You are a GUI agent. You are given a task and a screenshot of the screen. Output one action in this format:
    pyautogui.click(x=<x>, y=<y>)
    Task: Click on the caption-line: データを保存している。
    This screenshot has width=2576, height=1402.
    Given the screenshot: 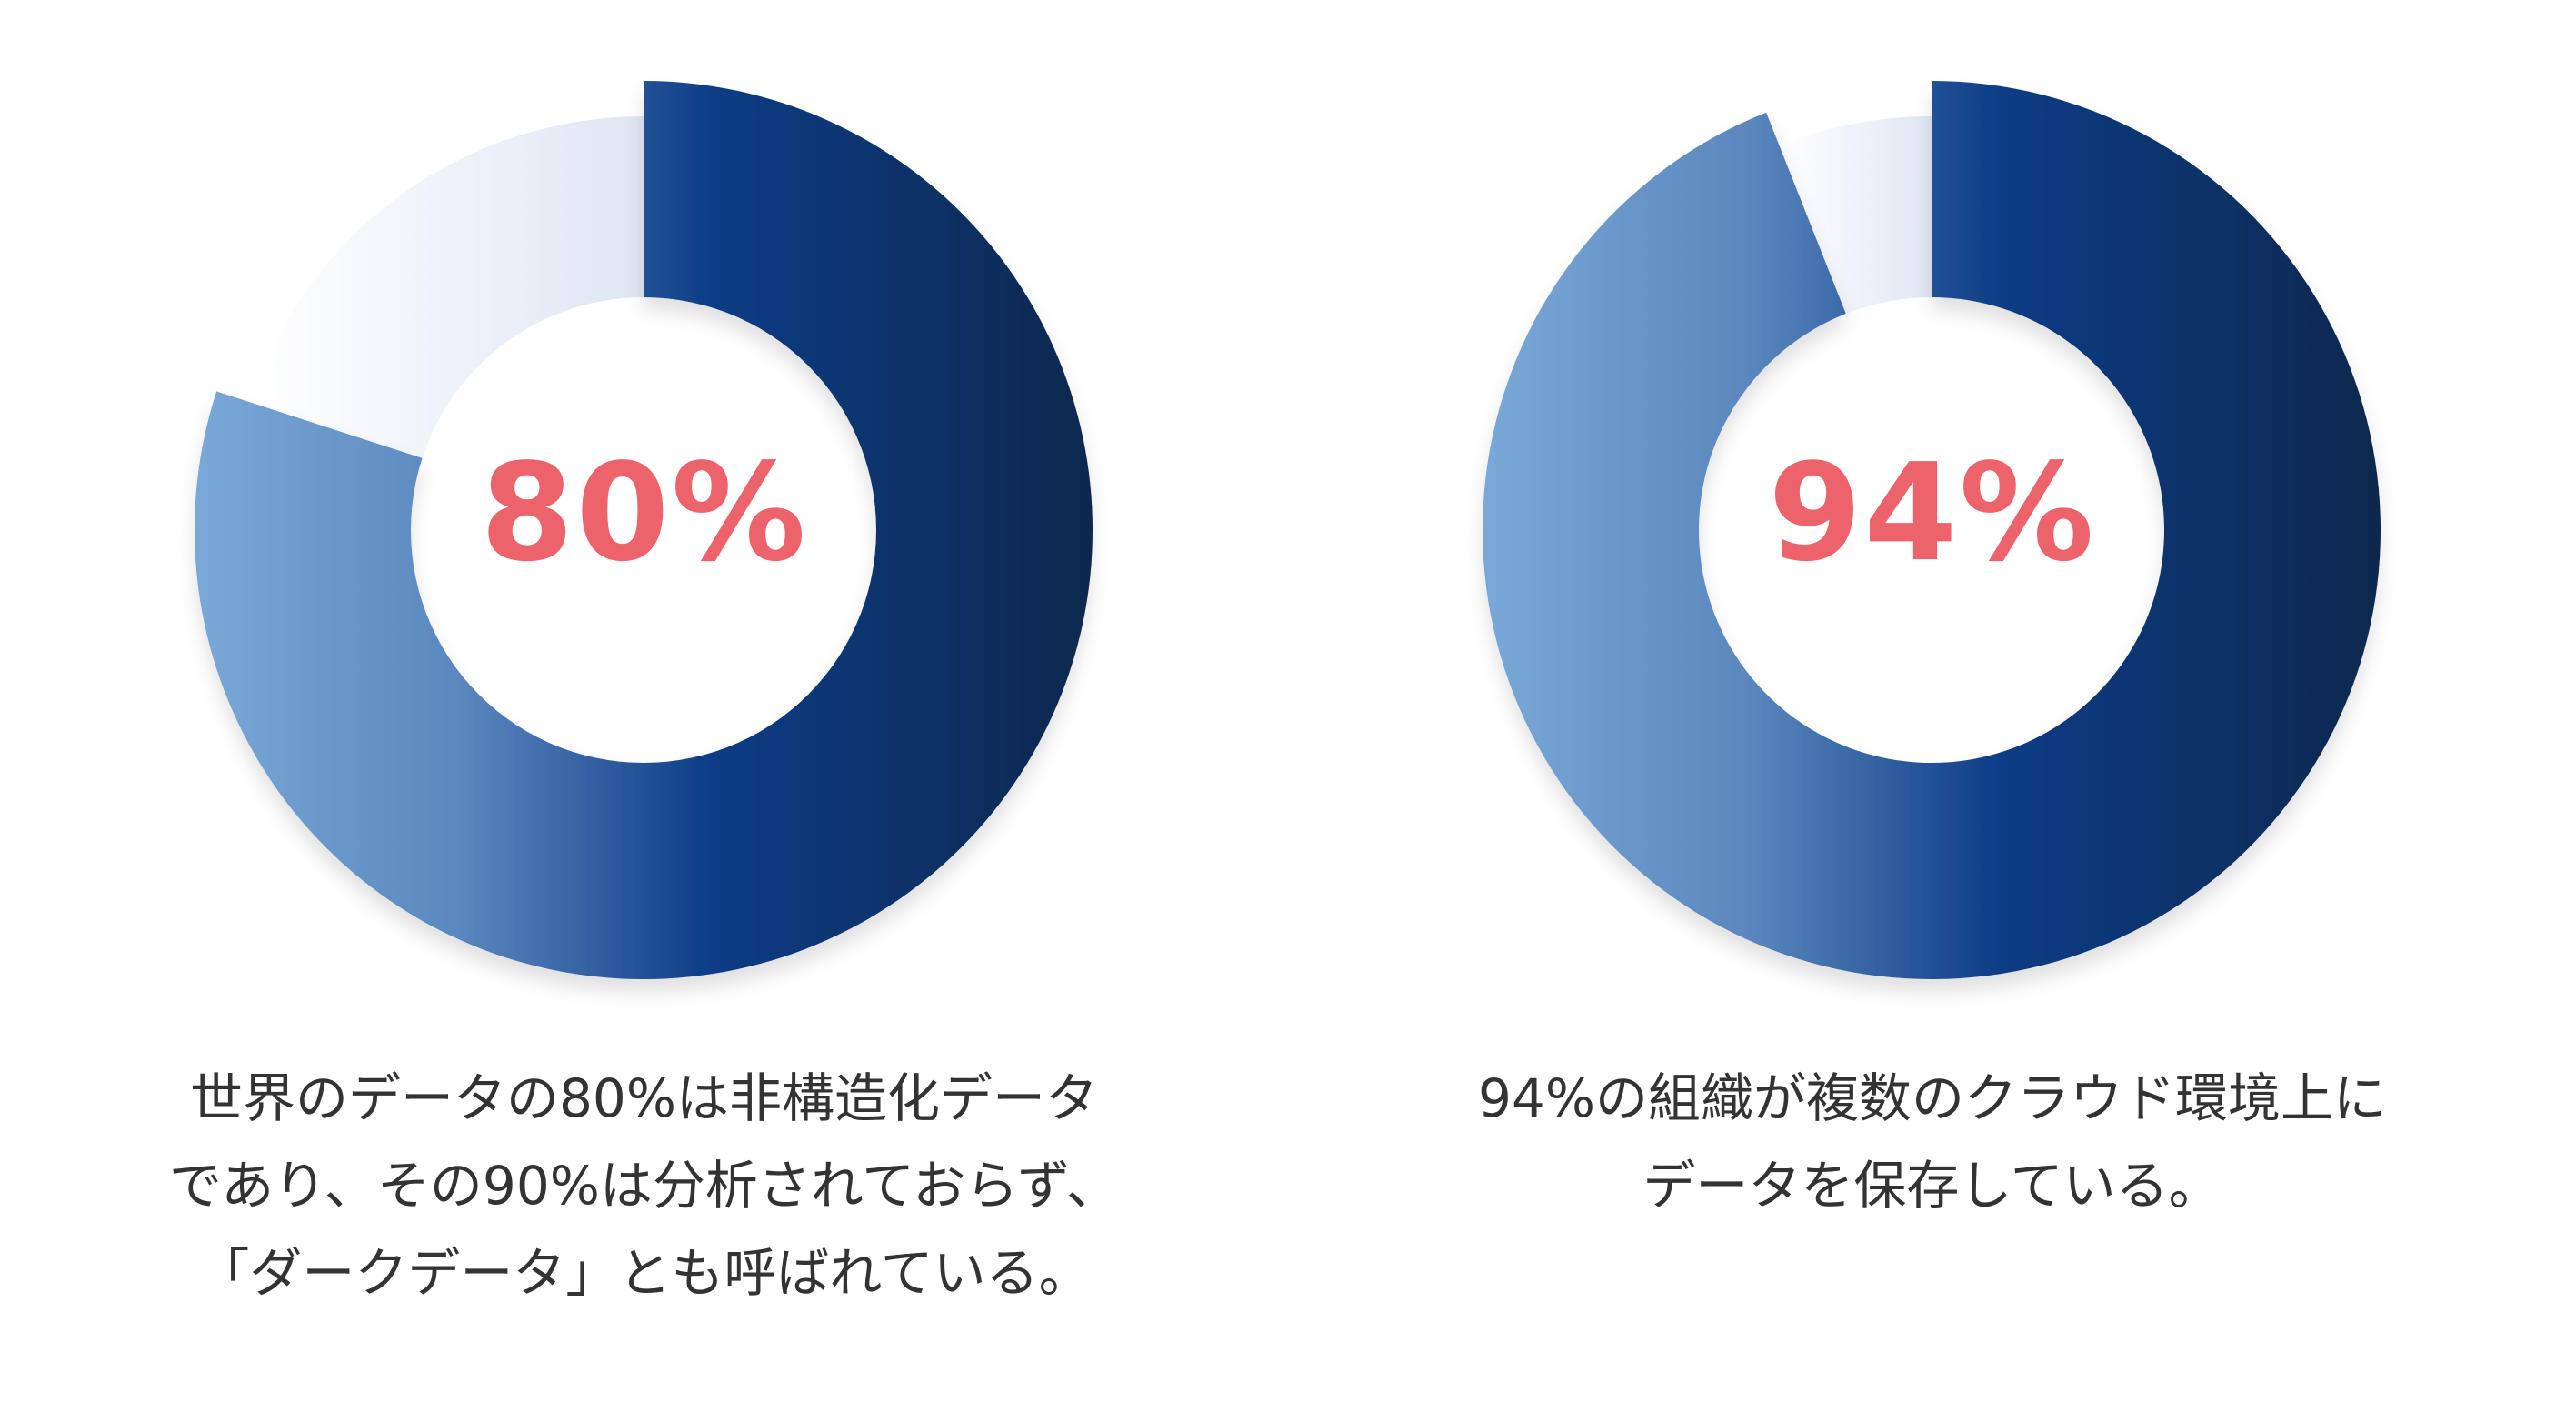 What is the action you would take?
    pyautogui.click(x=1932, y=1186)
    